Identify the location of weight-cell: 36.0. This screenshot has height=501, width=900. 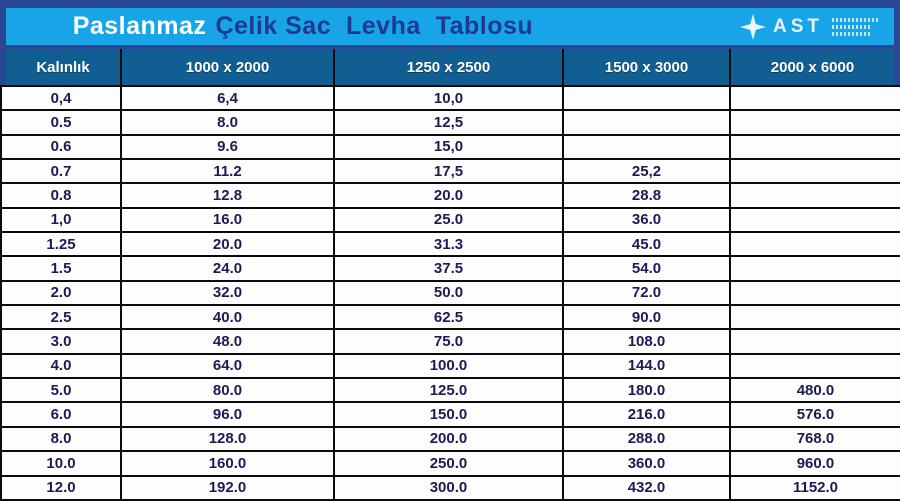
(646, 220).